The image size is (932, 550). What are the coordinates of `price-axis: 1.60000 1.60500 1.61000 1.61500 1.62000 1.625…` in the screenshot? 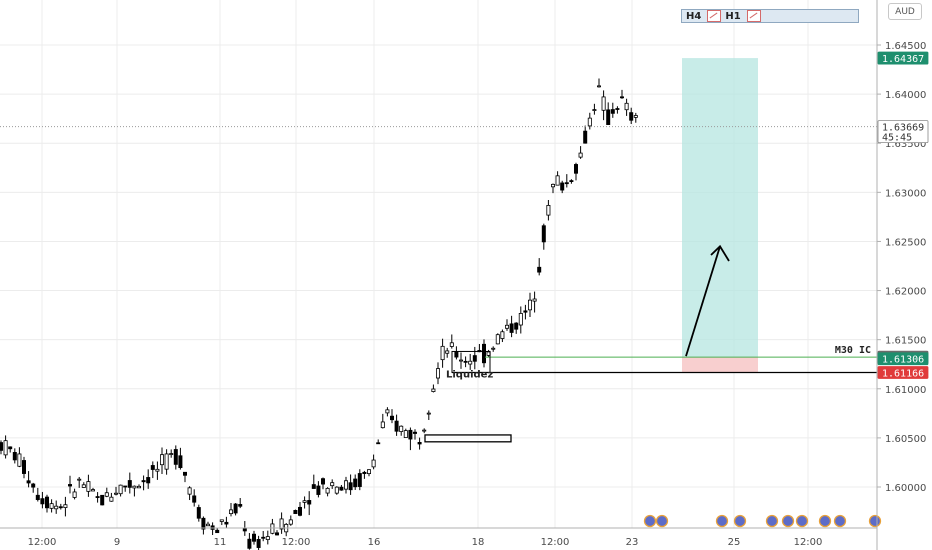 It's located at (902, 275).